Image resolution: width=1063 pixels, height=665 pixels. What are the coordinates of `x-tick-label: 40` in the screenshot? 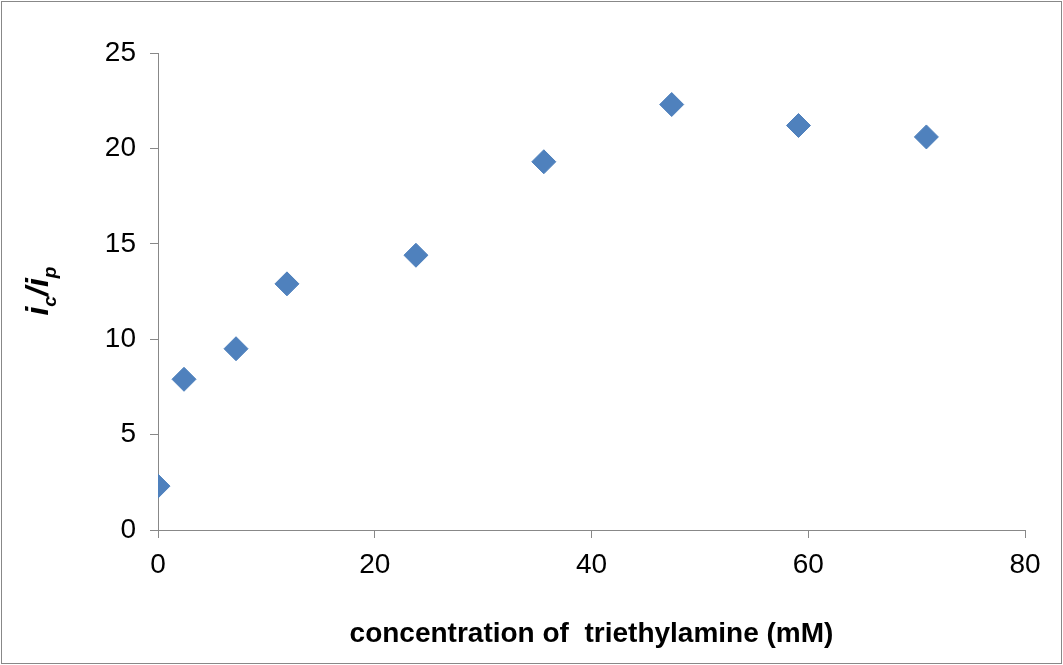 It's located at (591, 563).